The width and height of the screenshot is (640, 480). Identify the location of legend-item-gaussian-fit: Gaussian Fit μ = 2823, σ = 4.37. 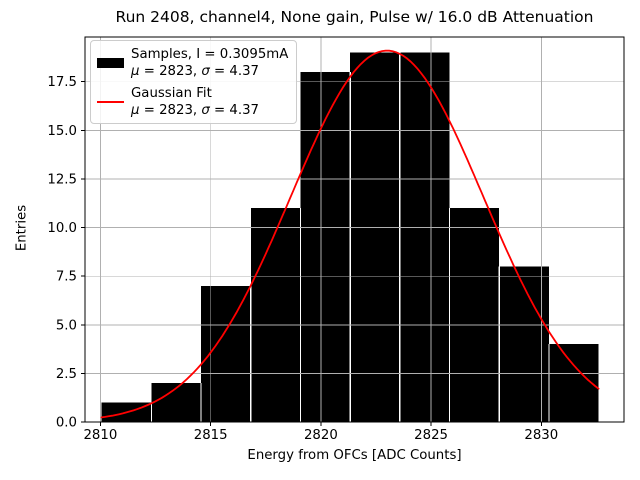
(193, 102).